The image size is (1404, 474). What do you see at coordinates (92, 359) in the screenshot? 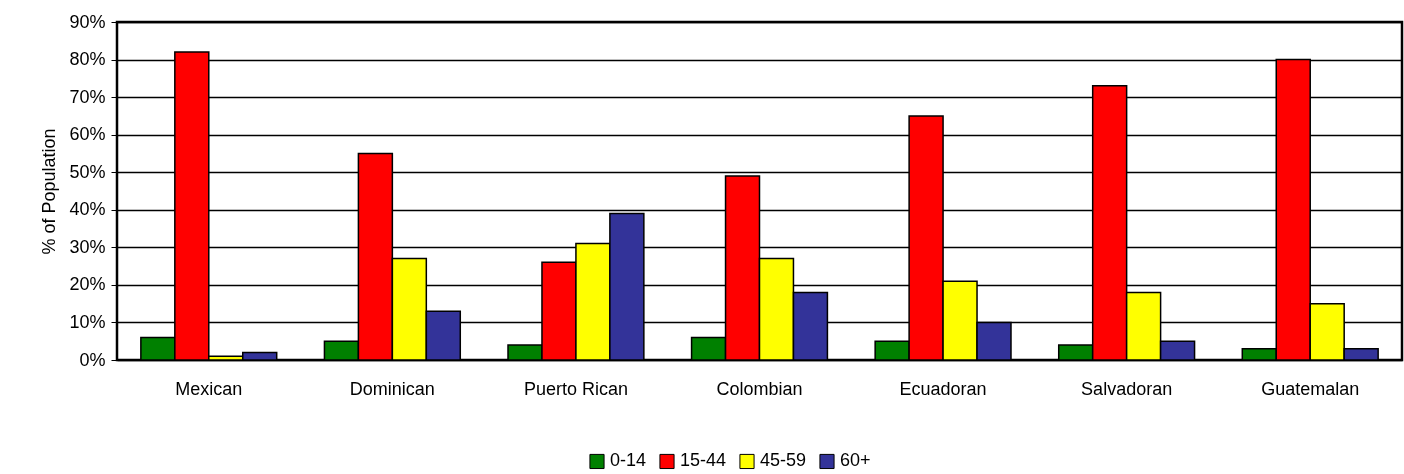
I see `y-tick-label: 0%` at bounding box center [92, 359].